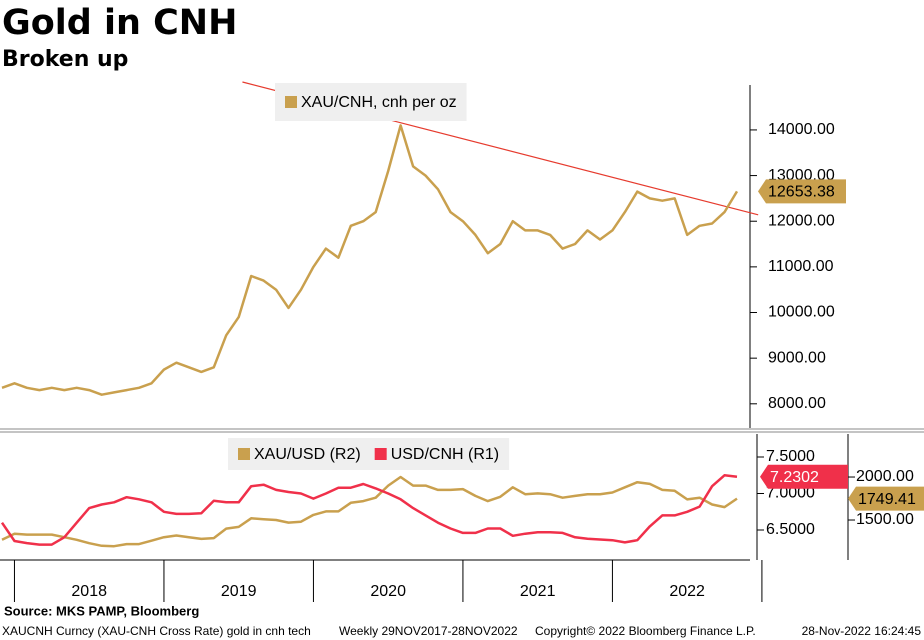 The width and height of the screenshot is (924, 640). Describe the element at coordinates (801, 220) in the screenshot. I see `y-tick-label: 12000.00` at that location.